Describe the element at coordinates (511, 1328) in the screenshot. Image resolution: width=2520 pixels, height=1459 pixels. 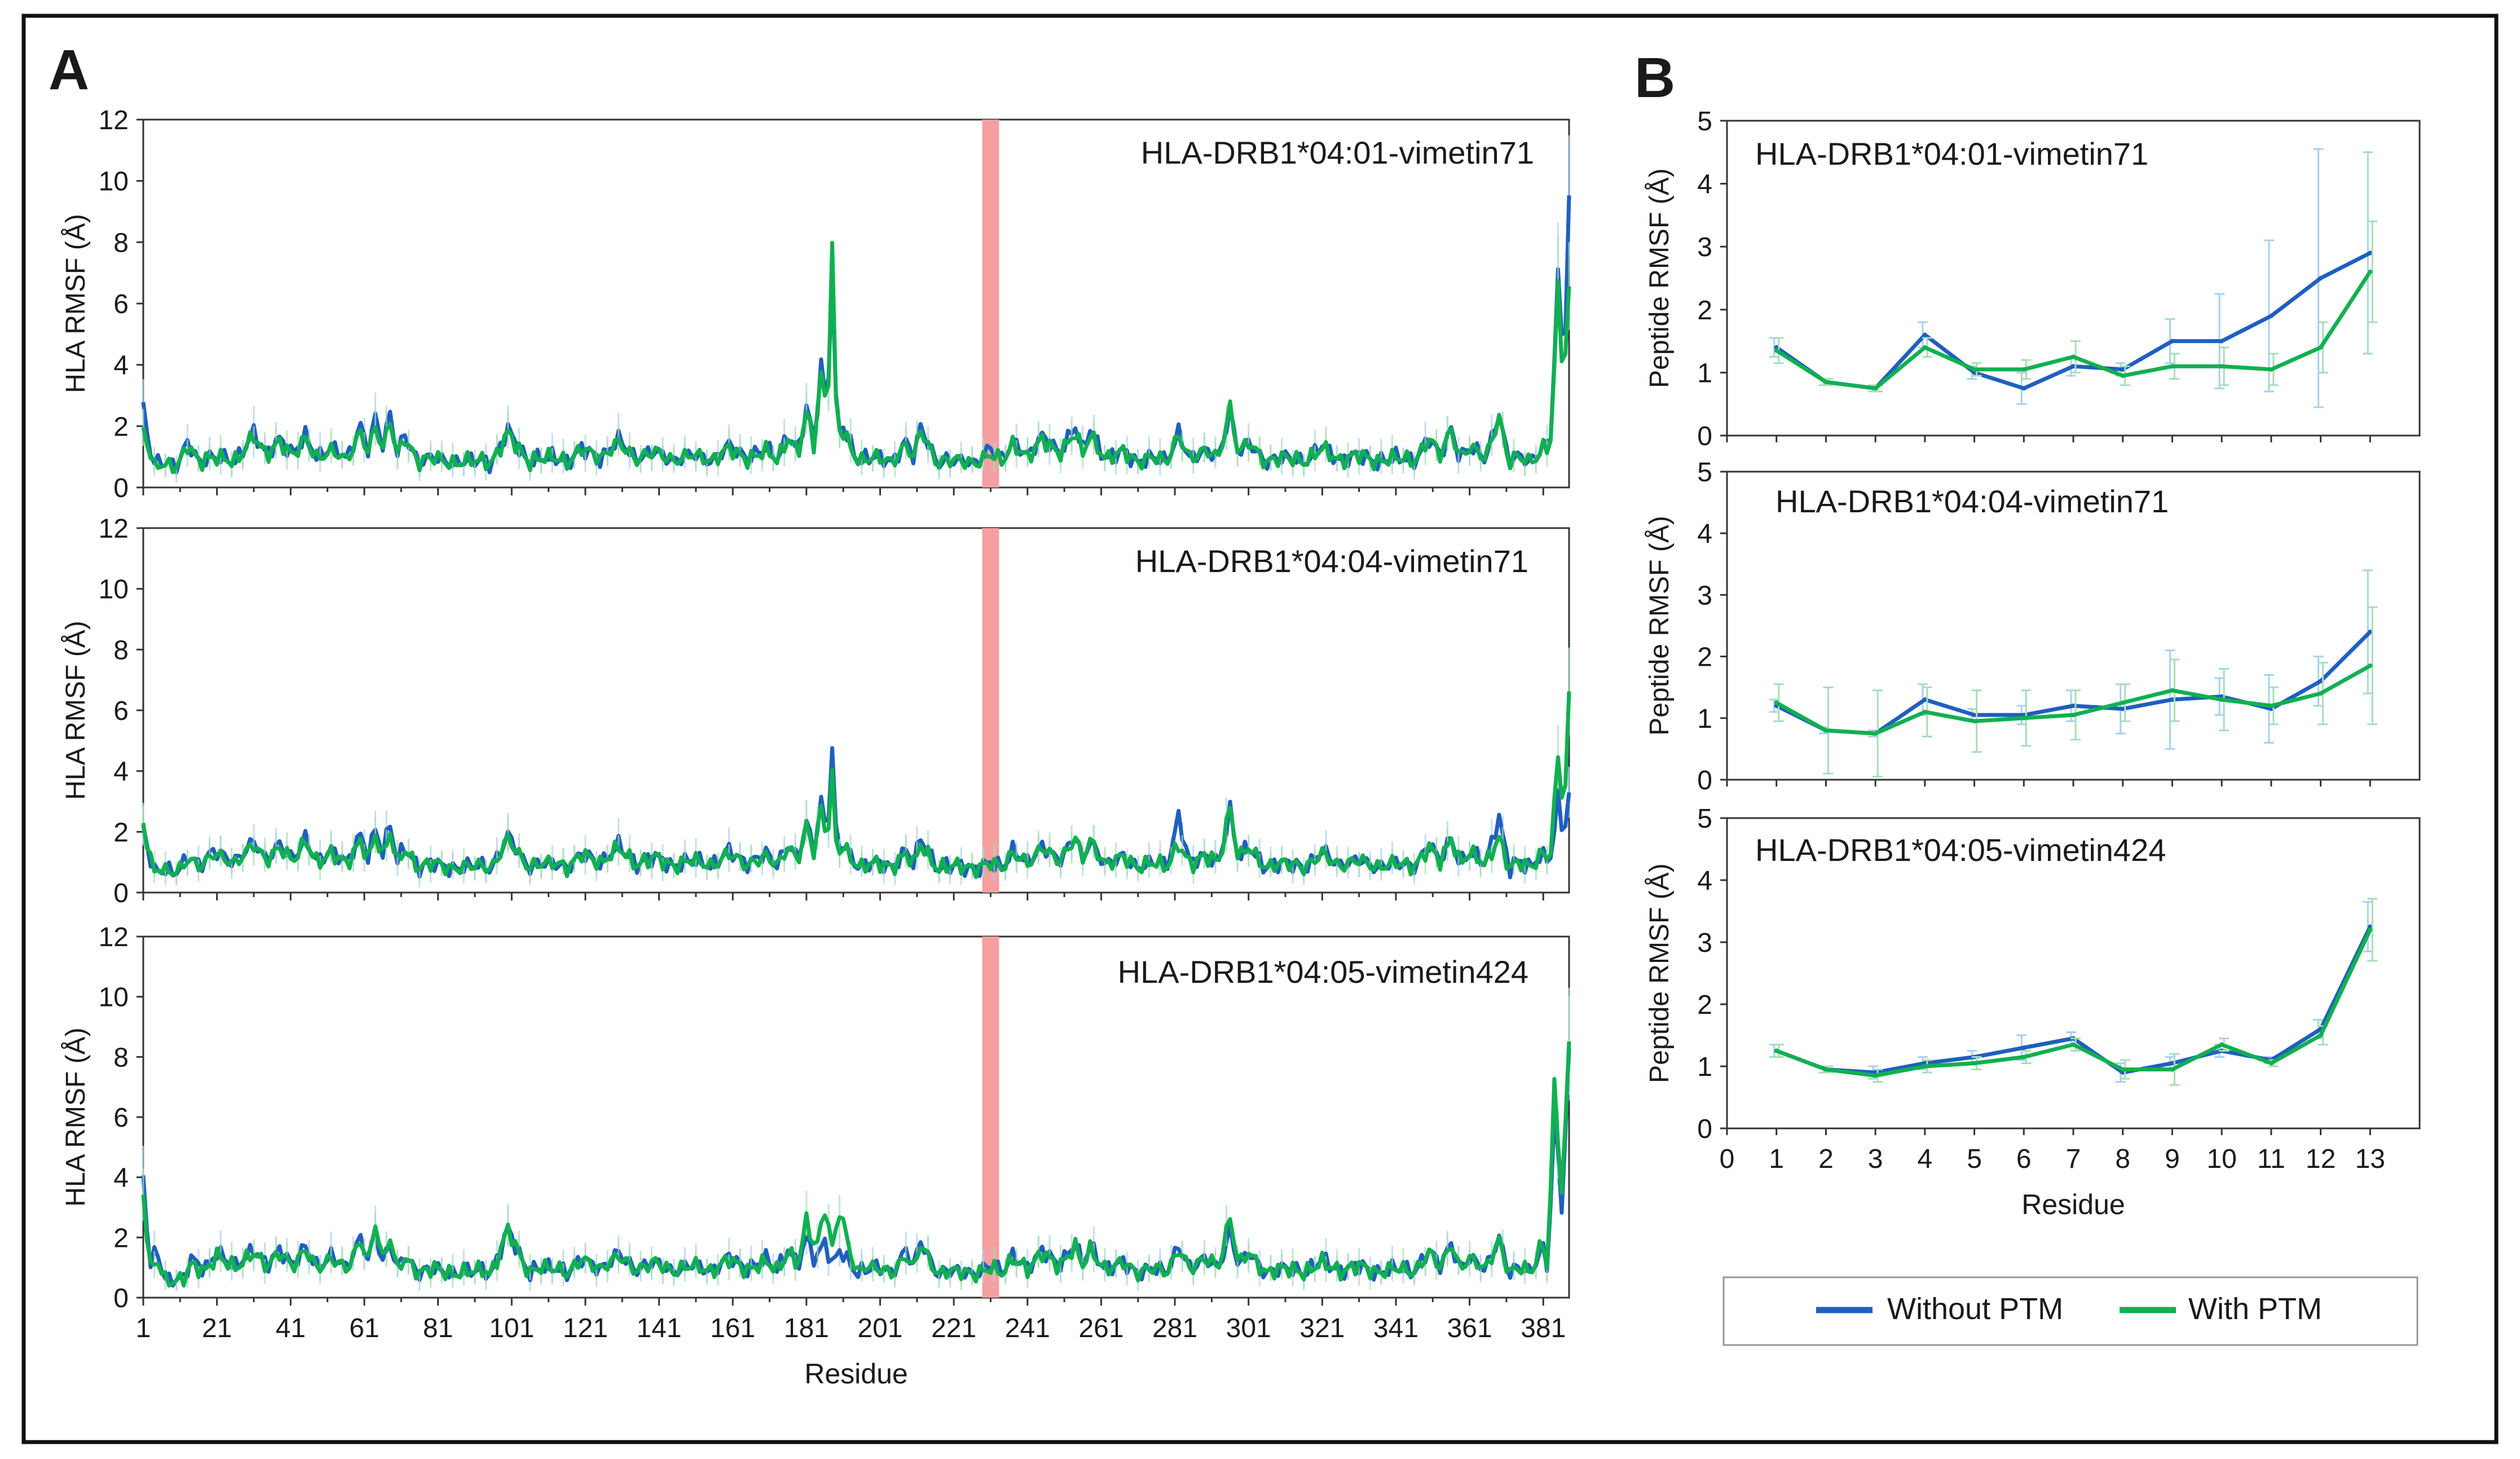
I see `x-tick-label-A3: 101` at that location.